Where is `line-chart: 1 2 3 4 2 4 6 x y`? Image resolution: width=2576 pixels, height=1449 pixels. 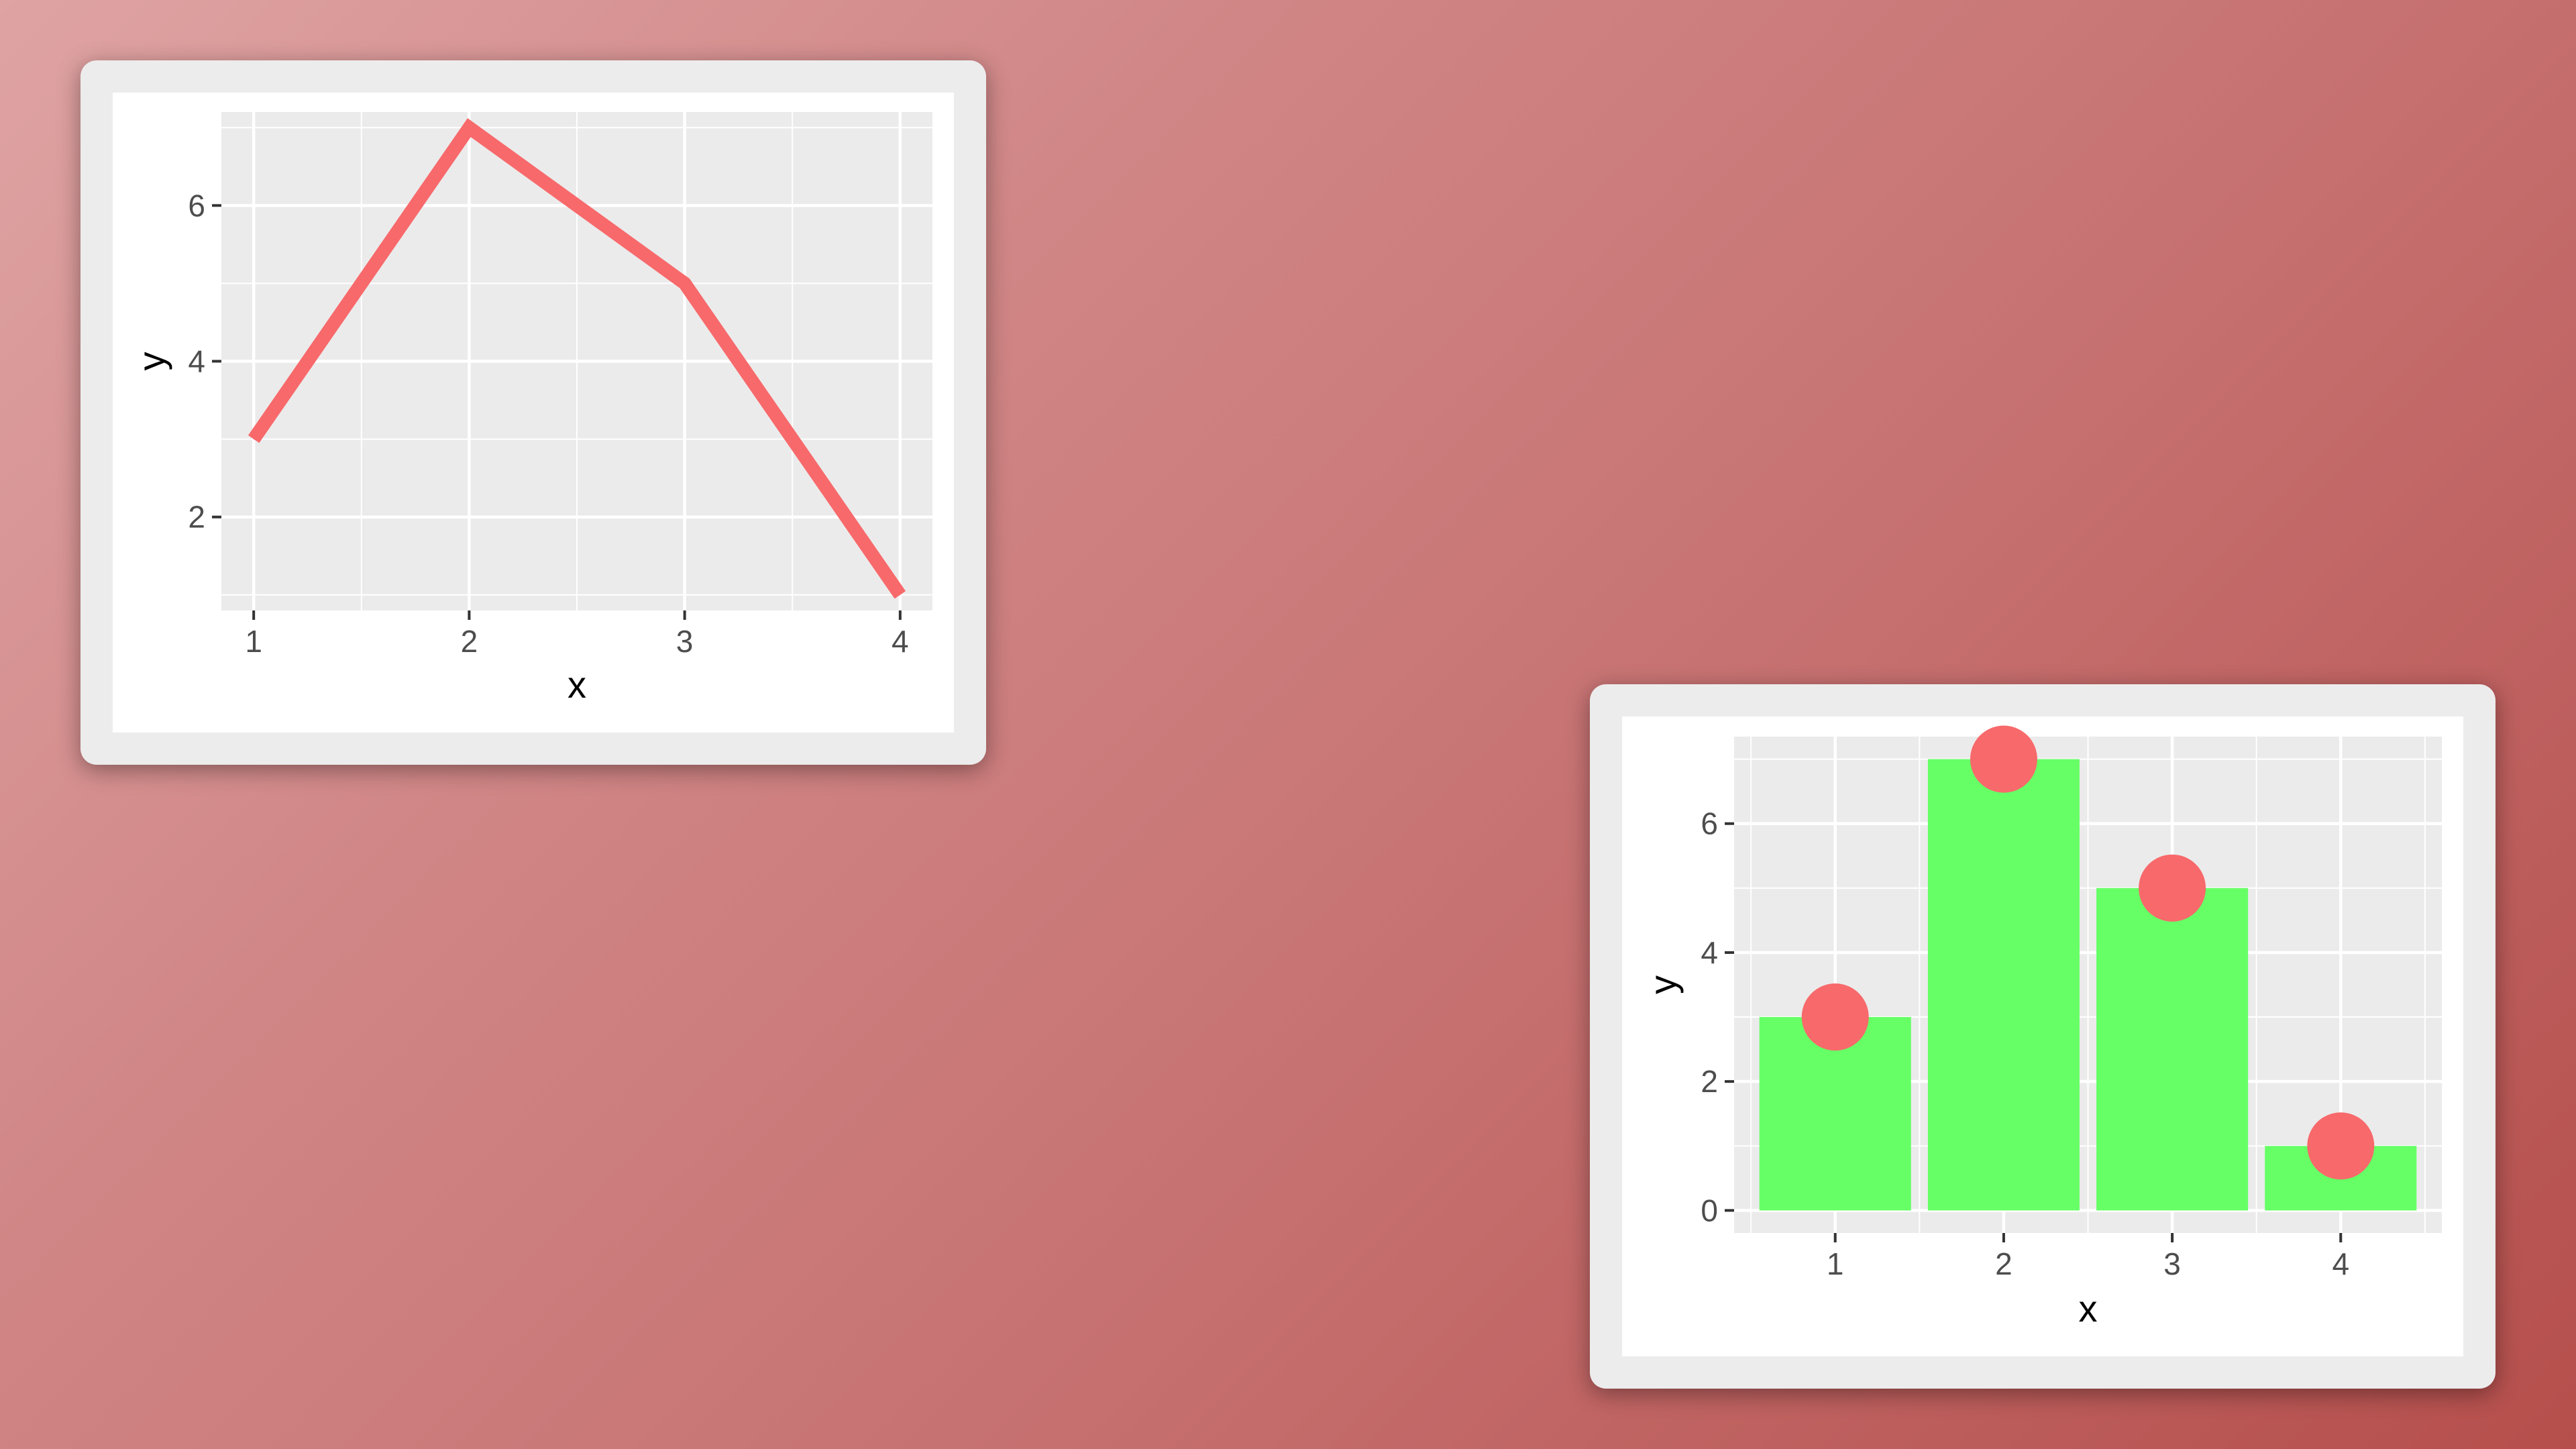 line-chart: 1 2 3 4 2 4 6 x y is located at coordinates (531, 409).